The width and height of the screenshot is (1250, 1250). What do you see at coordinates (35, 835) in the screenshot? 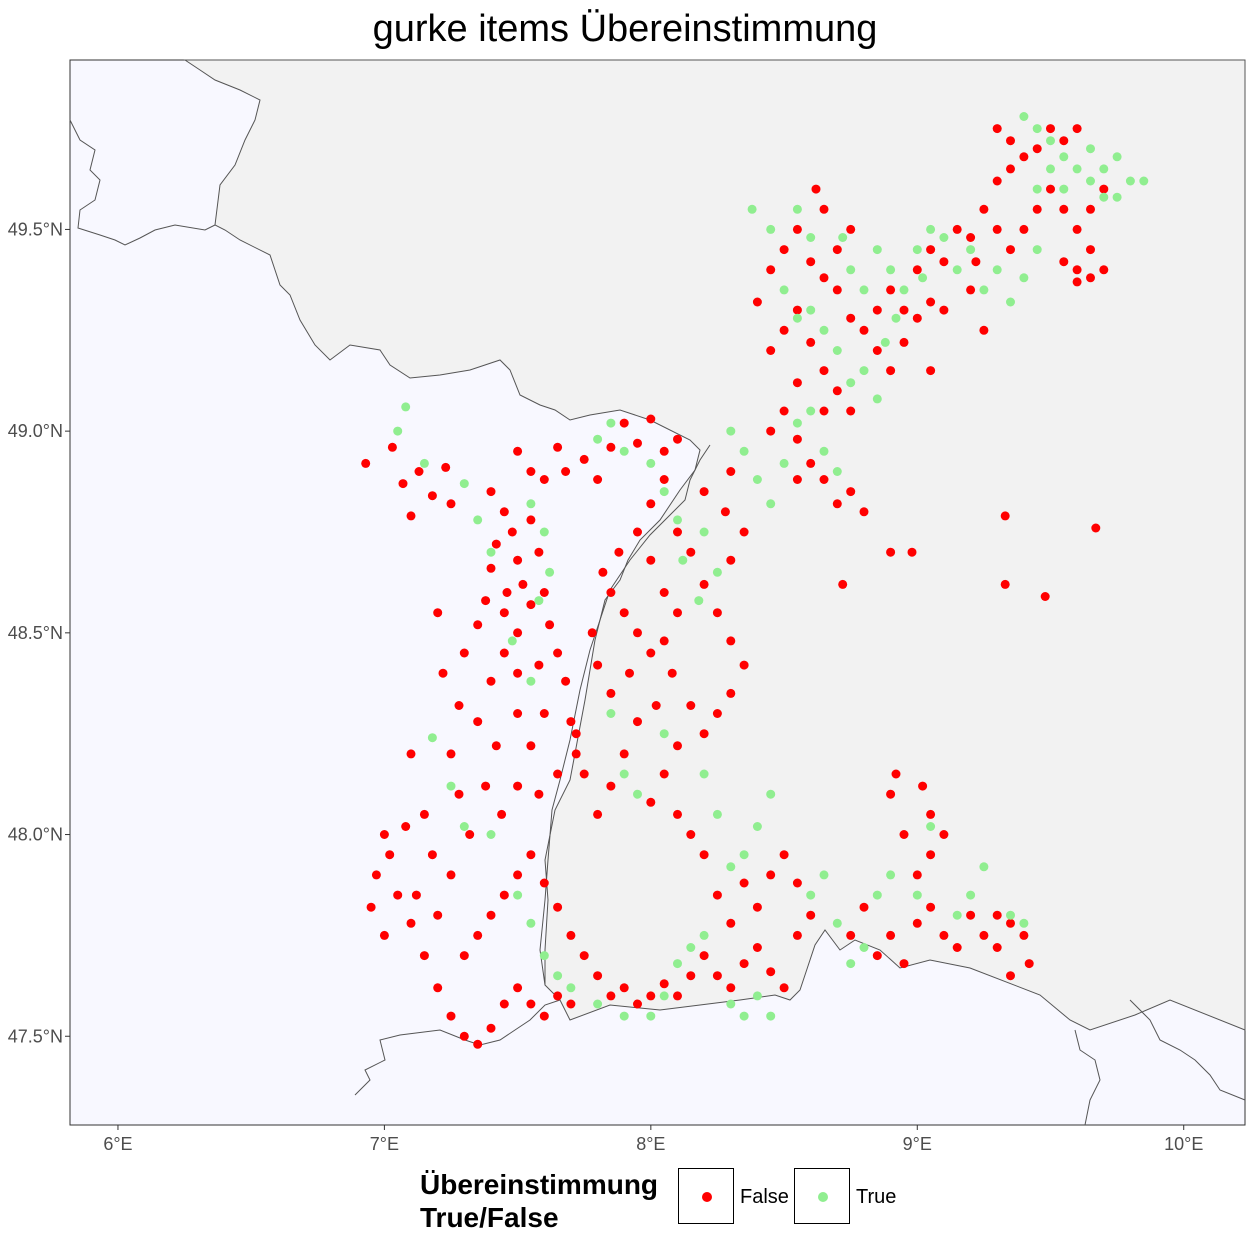
I see `y-tick-label-1: 48.0°N` at bounding box center [35, 835].